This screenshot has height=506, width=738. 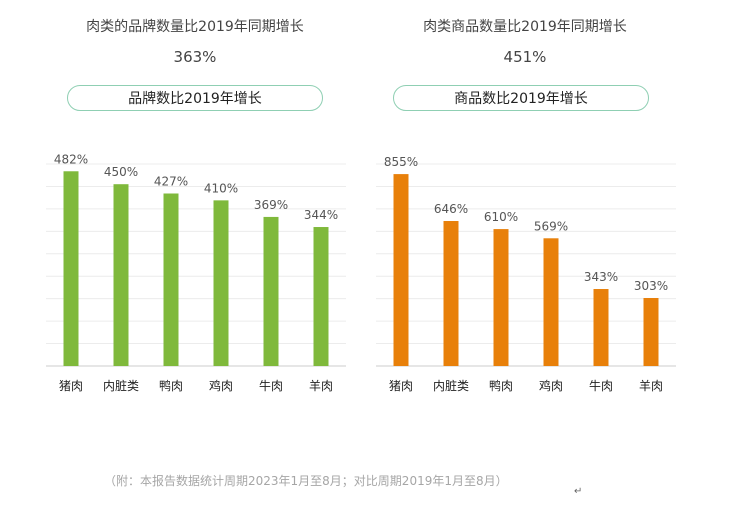 What do you see at coordinates (578, 491) in the screenshot?
I see `paragraph-return-mark: ↵` at bounding box center [578, 491].